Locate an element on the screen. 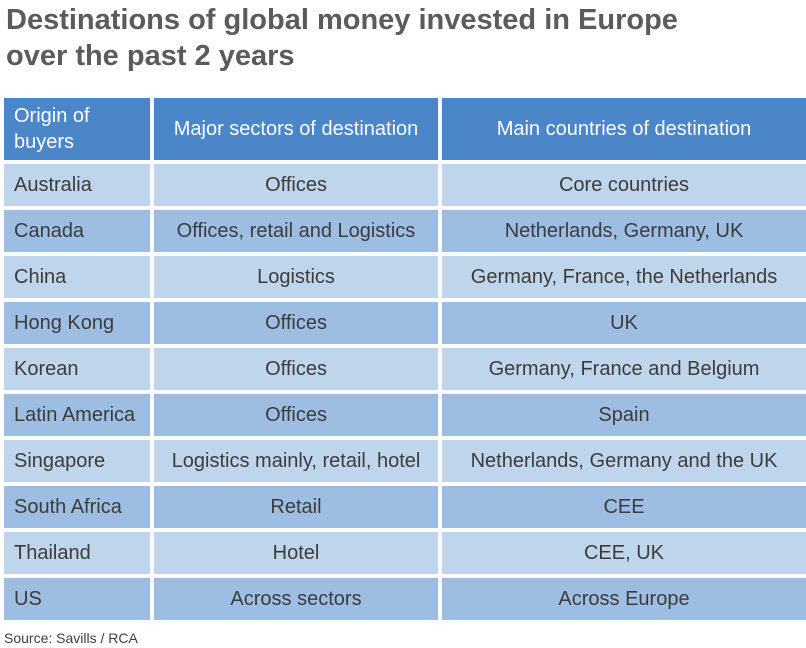 The height and width of the screenshot is (648, 806). table-row: South Africa Retail CEE is located at coordinates (405, 507).